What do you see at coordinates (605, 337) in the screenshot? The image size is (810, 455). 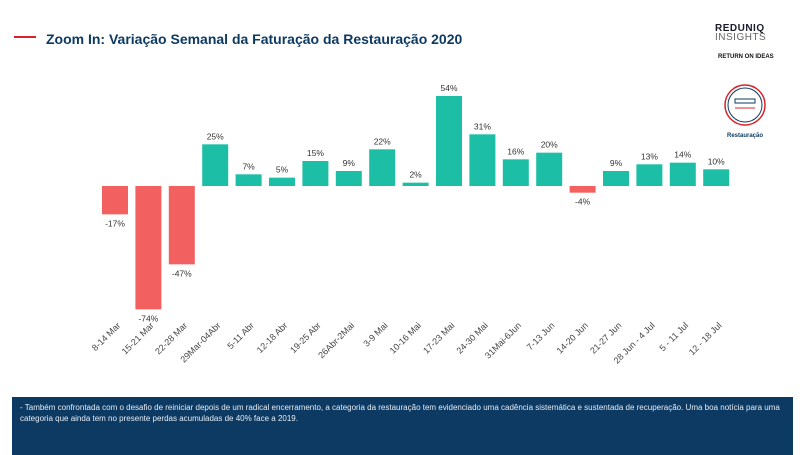 I see `x-tick-label: 21-27 Jun` at bounding box center [605, 337].